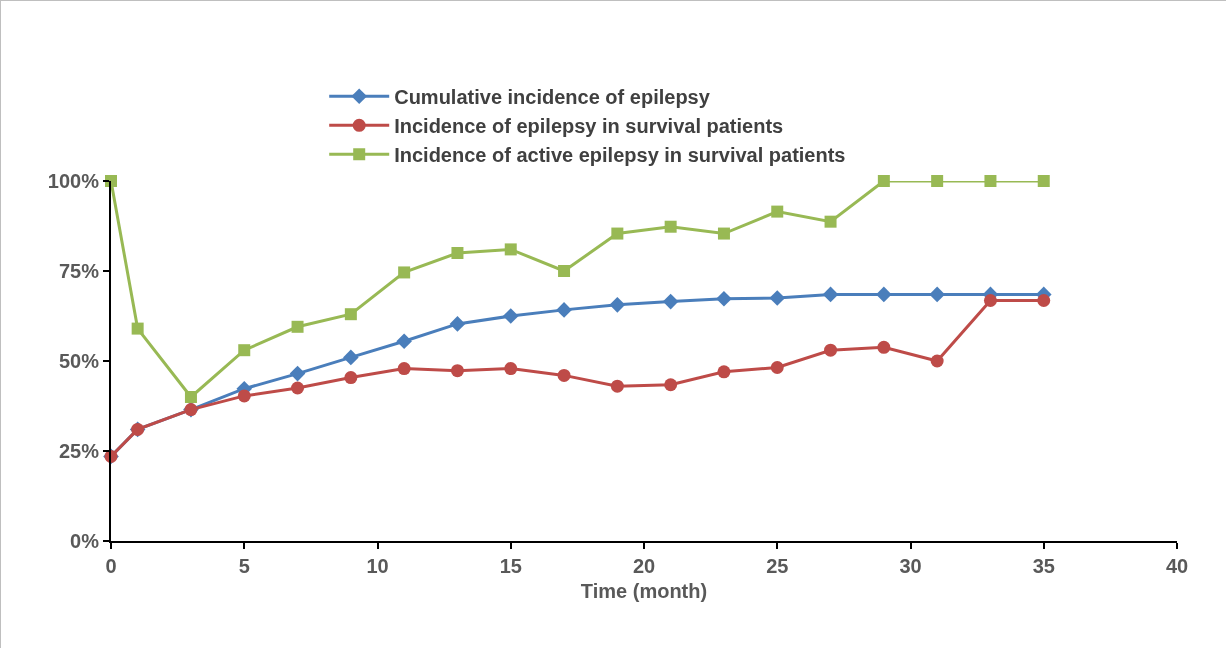  I want to click on x-tick-label: 20, so click(644, 566).